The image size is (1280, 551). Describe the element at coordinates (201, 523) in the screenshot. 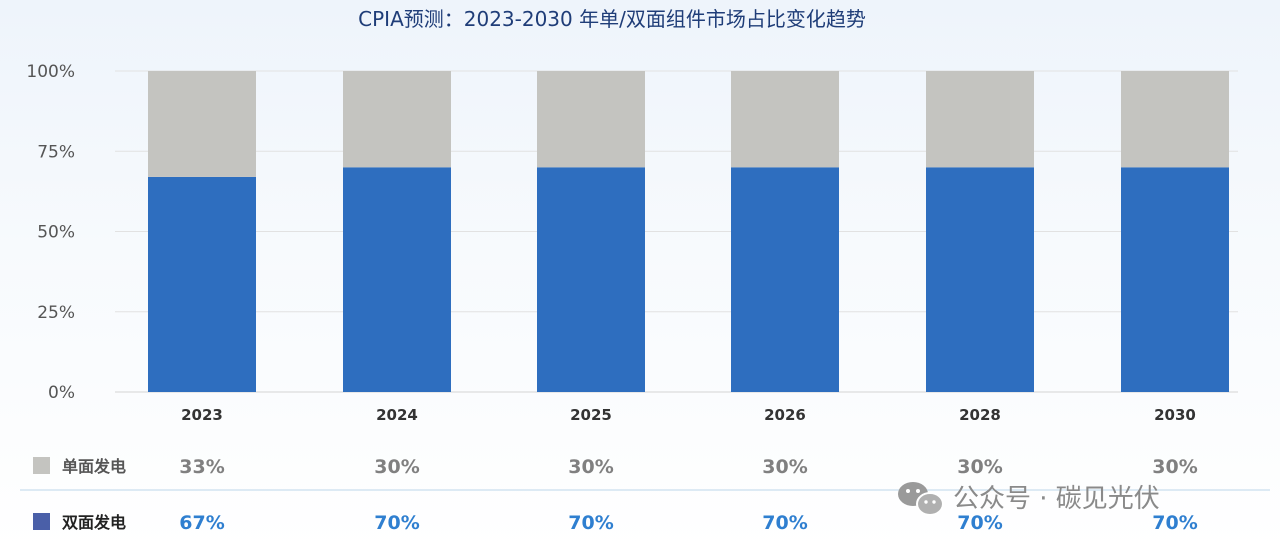

I see `data-label: 67%` at that location.